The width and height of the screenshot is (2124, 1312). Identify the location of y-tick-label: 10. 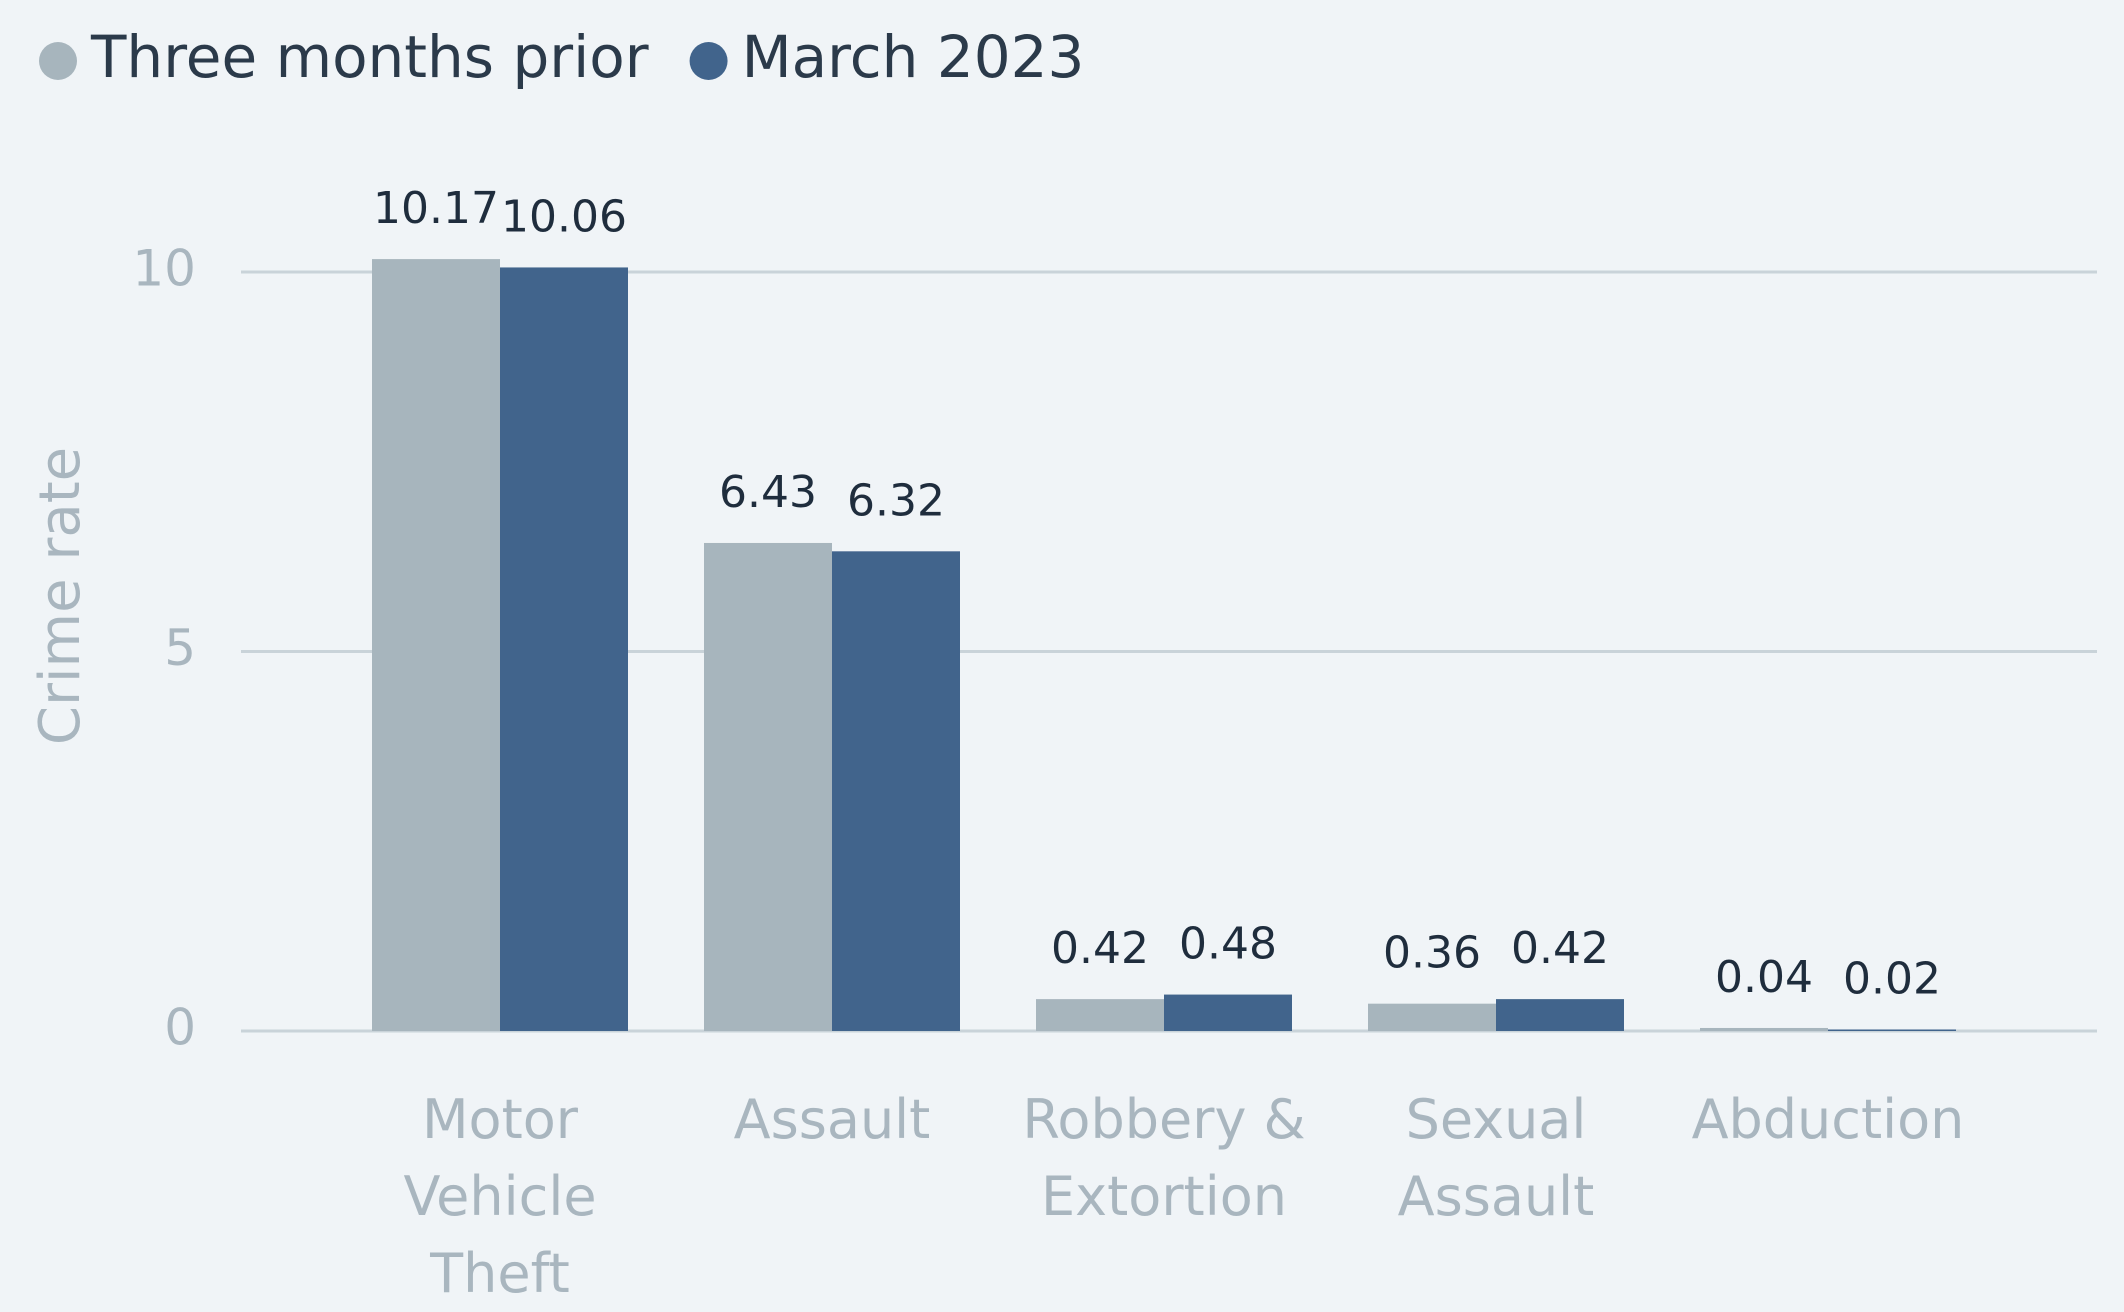
(164, 269).